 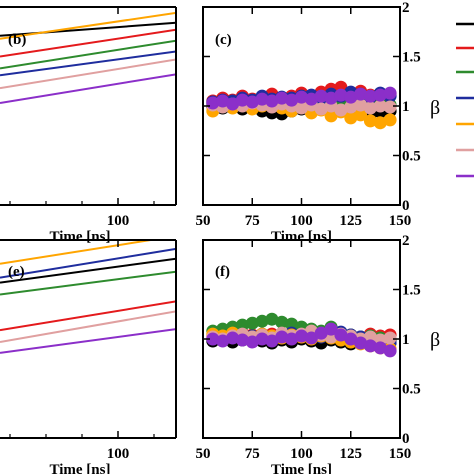 I want to click on y-tick-label: 2, so click(x=406, y=8).